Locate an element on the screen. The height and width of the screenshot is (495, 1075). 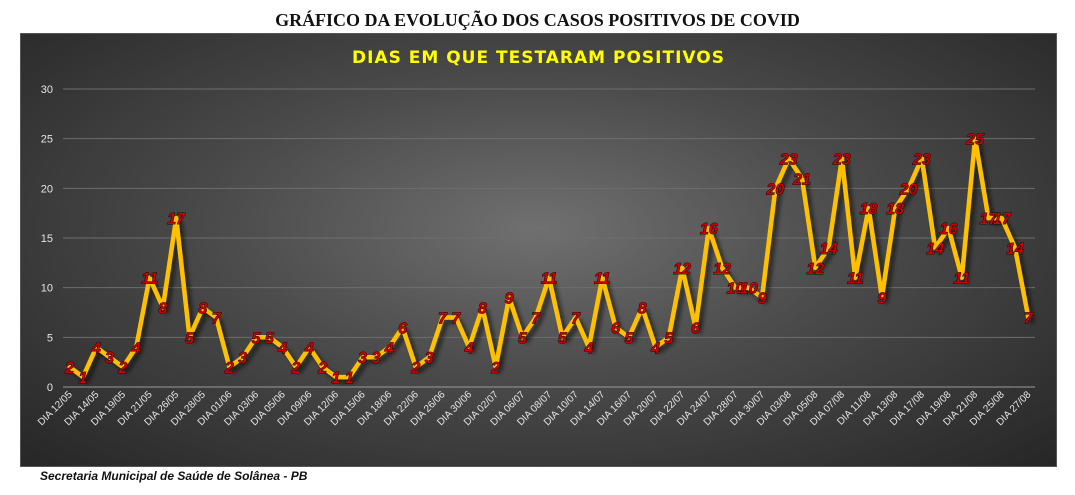
data-label: 21 is located at coordinates (801, 179).